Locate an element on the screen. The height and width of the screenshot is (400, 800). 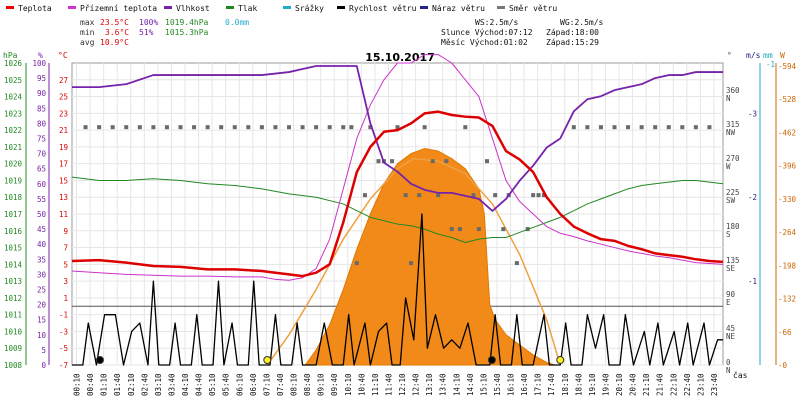
stats-min-press: 1015.3hPa is located at coordinates (187, 32).